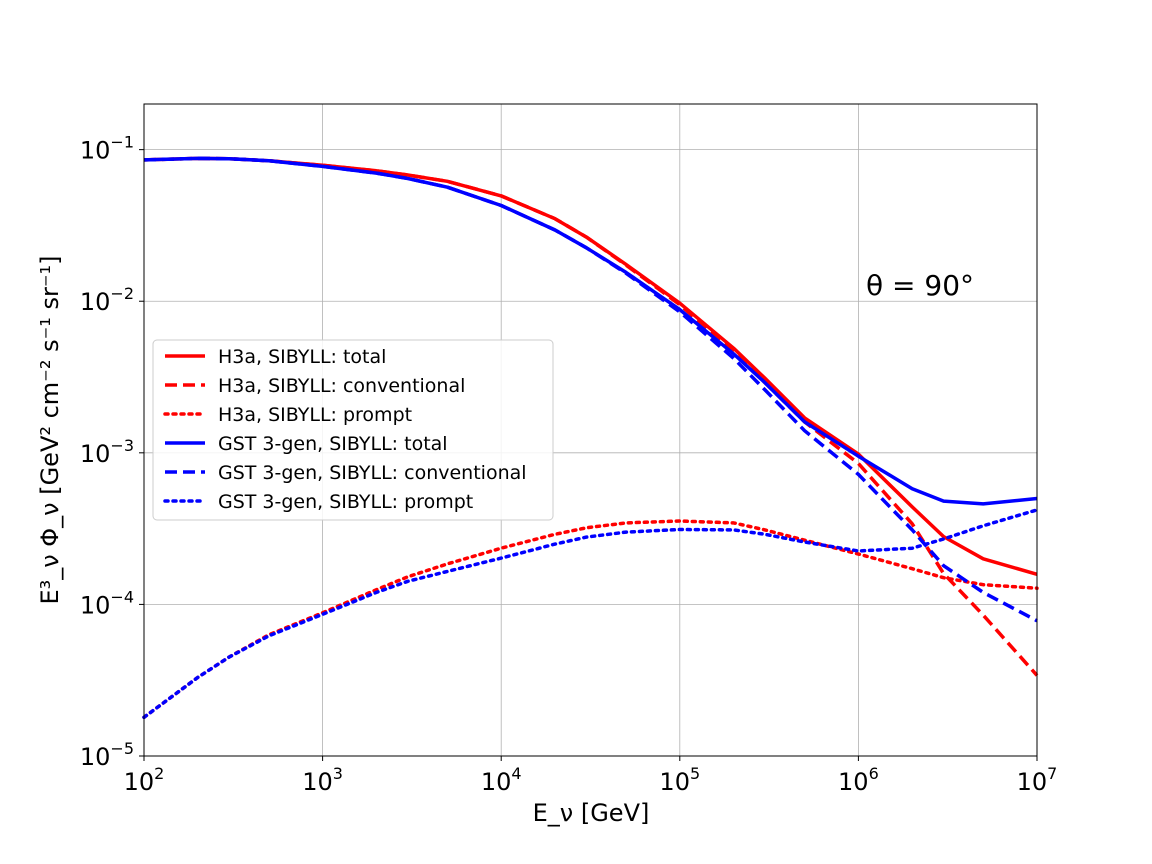 The height and width of the screenshot is (864, 1152). I want to click on y-tick-label: 10⁻², so click(107, 300).